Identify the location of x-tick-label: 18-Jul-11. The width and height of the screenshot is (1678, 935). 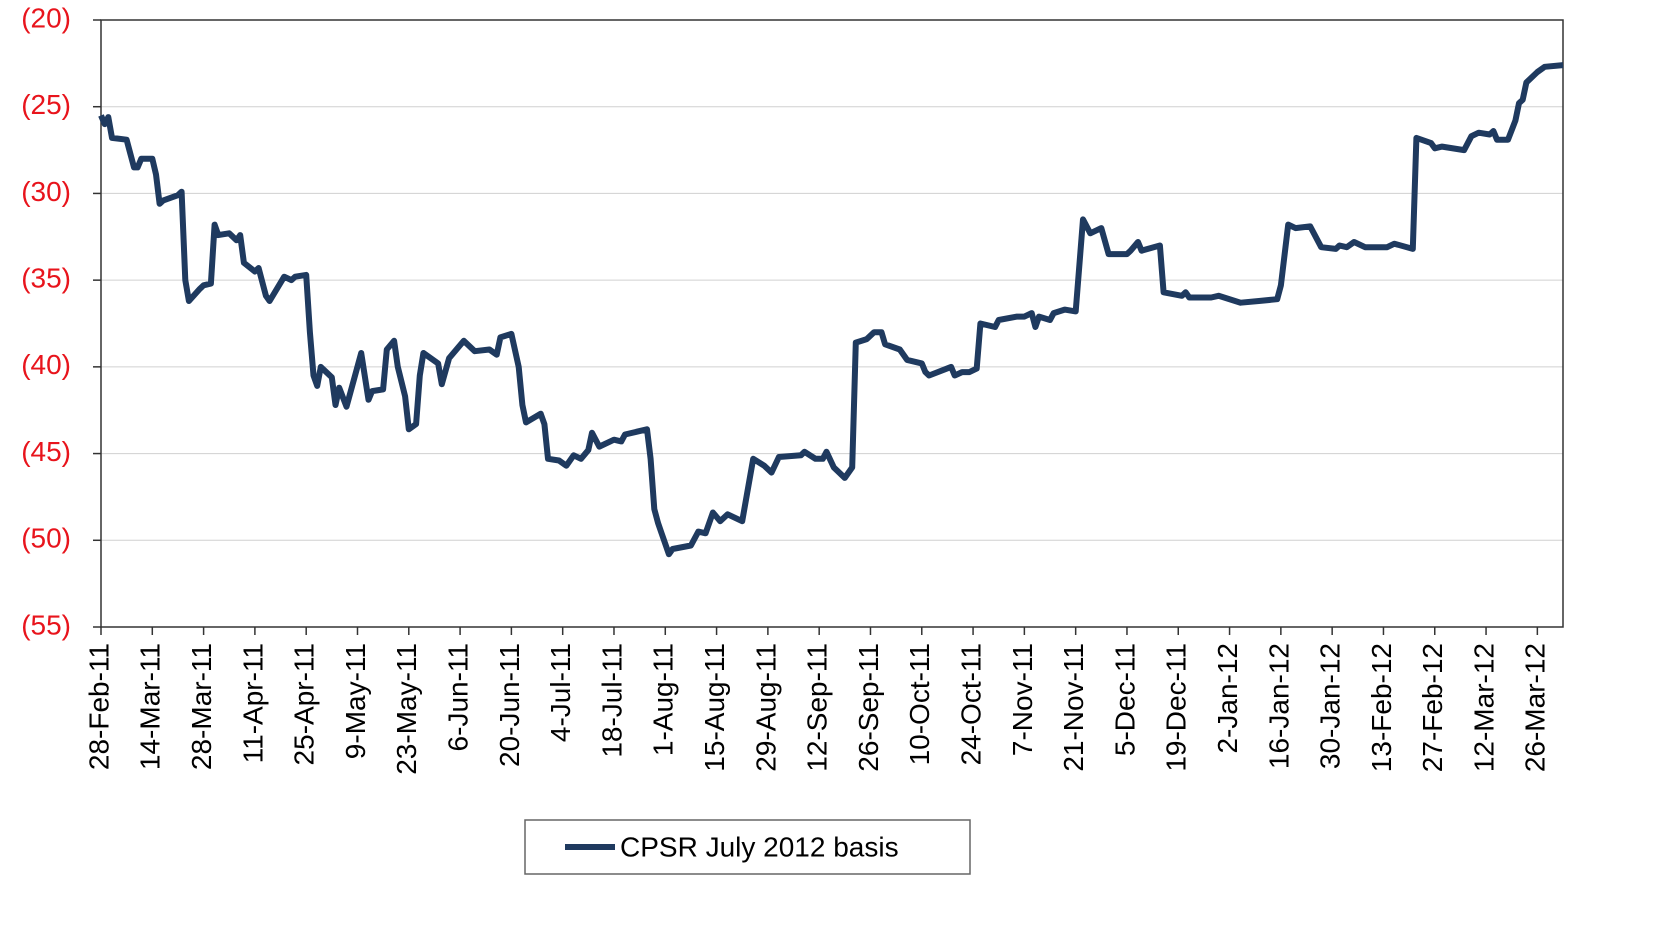
(611, 700).